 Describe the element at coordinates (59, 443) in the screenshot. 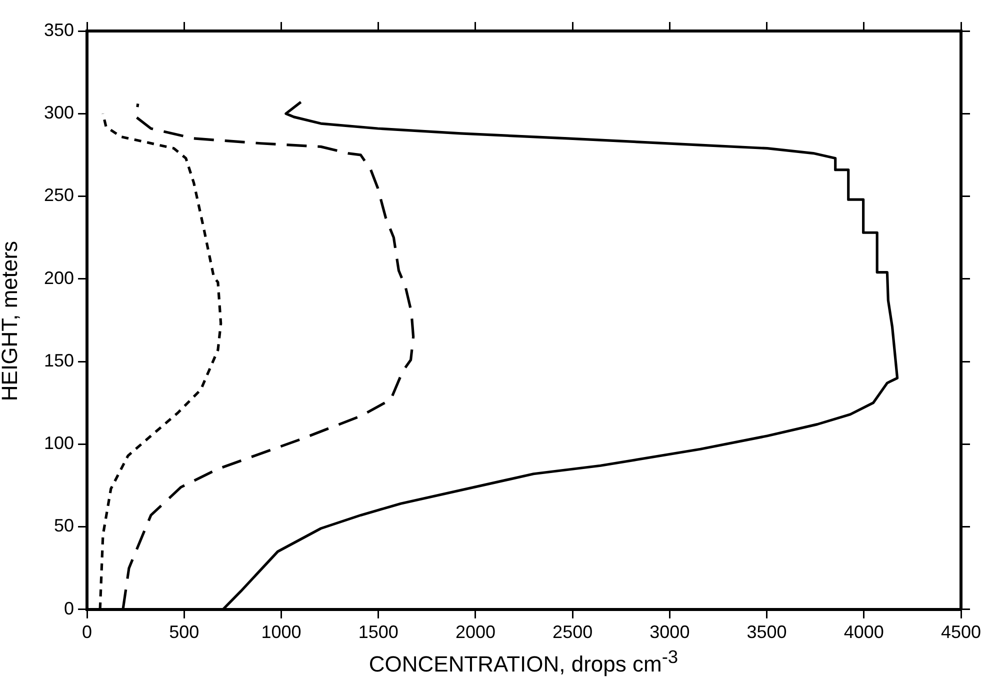

I see `y-tick-label: 100` at that location.